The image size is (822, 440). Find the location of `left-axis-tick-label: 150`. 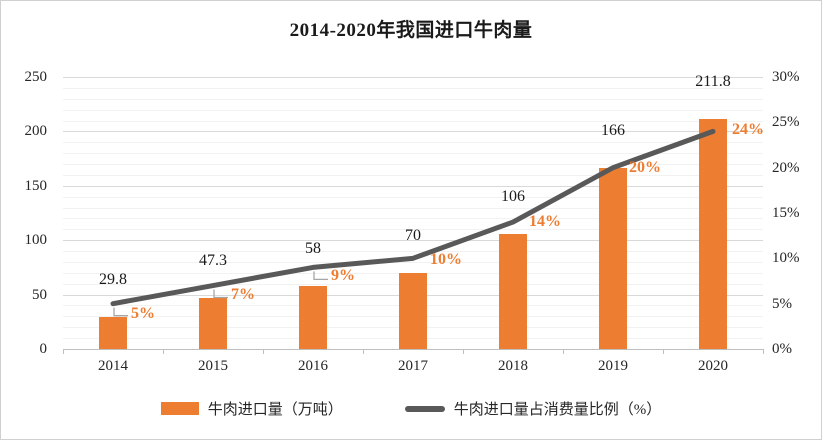

left-axis-tick-label: 150 is located at coordinates (36, 185).